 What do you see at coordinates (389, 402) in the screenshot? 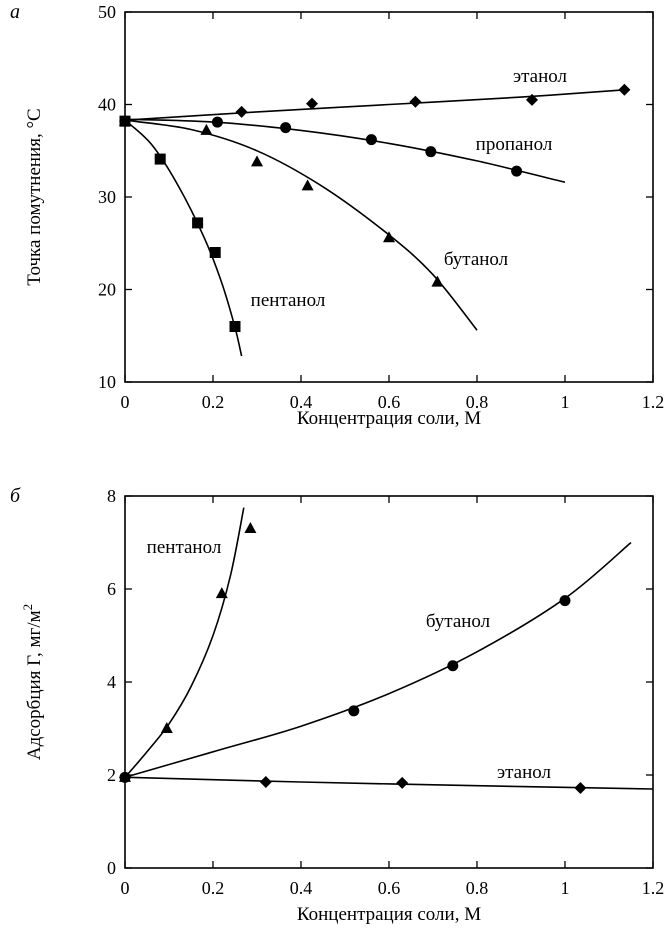
I see `x-tick-label-a-3: 0.6` at bounding box center [389, 402].